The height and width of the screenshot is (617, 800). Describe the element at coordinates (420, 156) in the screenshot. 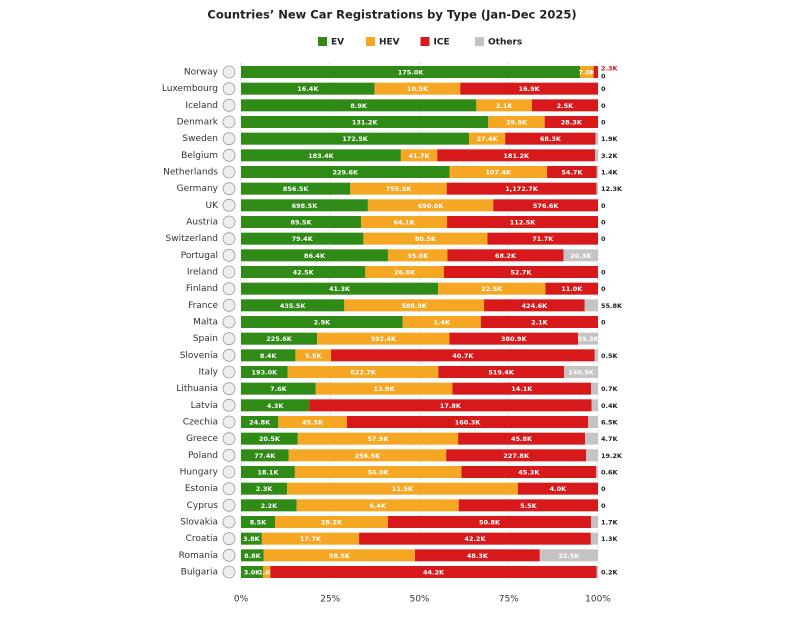

I see `value-label: 41.7K` at that location.